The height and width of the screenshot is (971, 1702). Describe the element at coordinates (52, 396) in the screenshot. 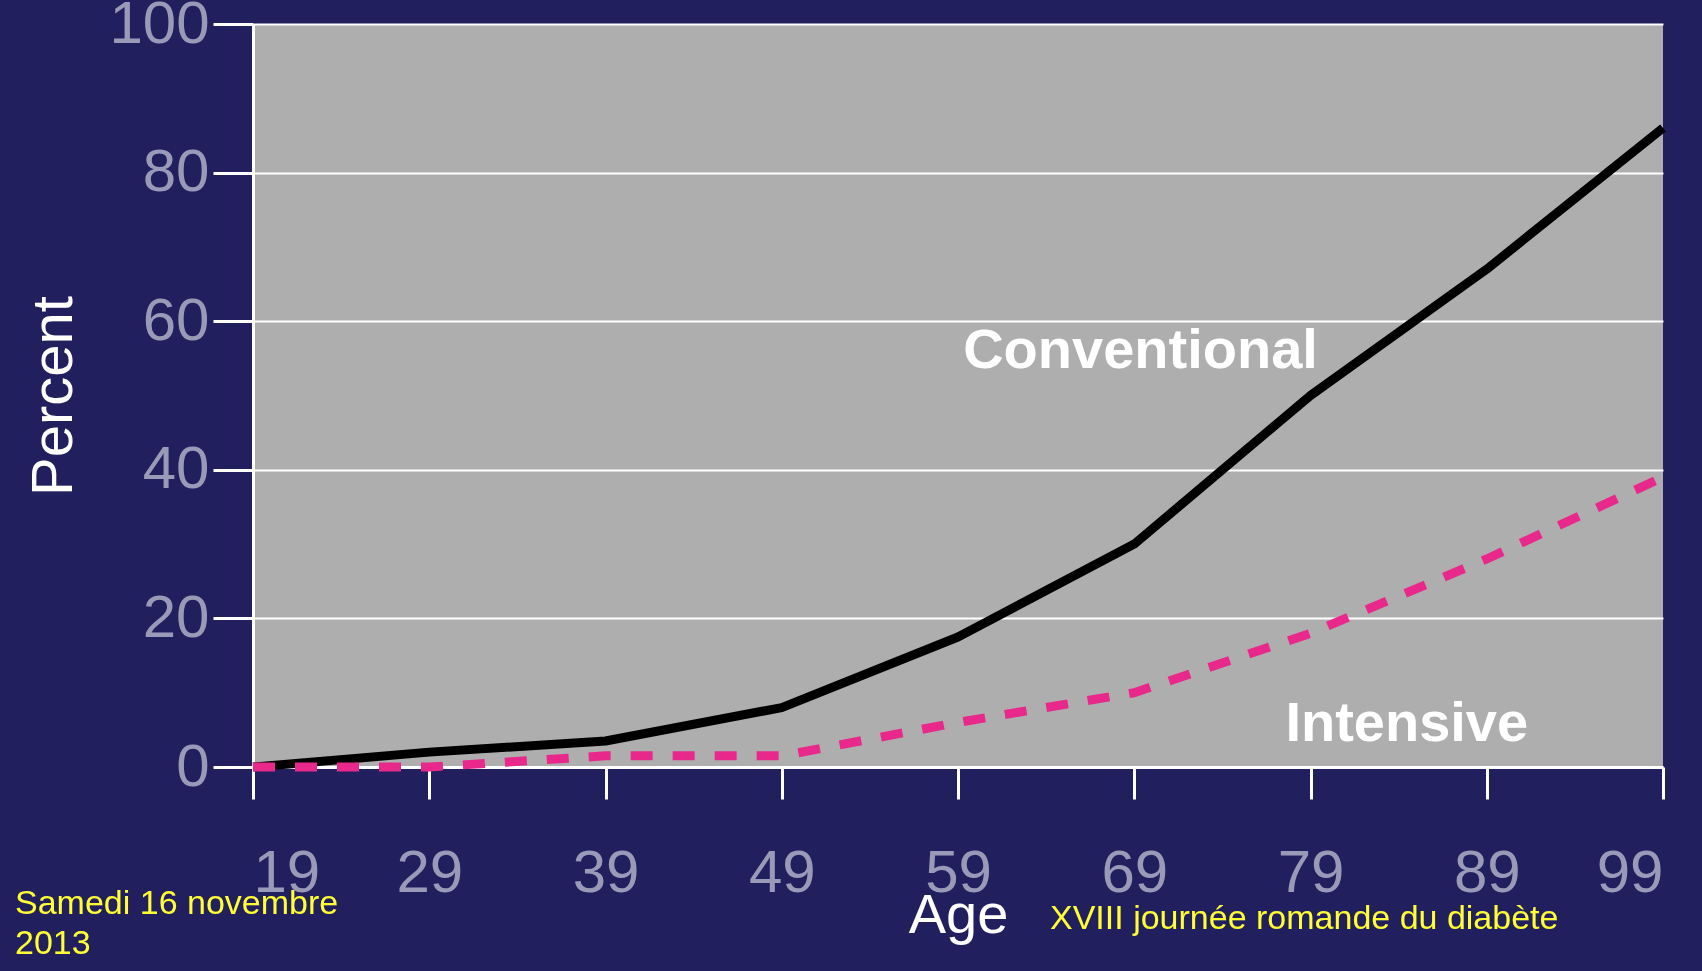

I see `y-axis-title: Percent` at that location.